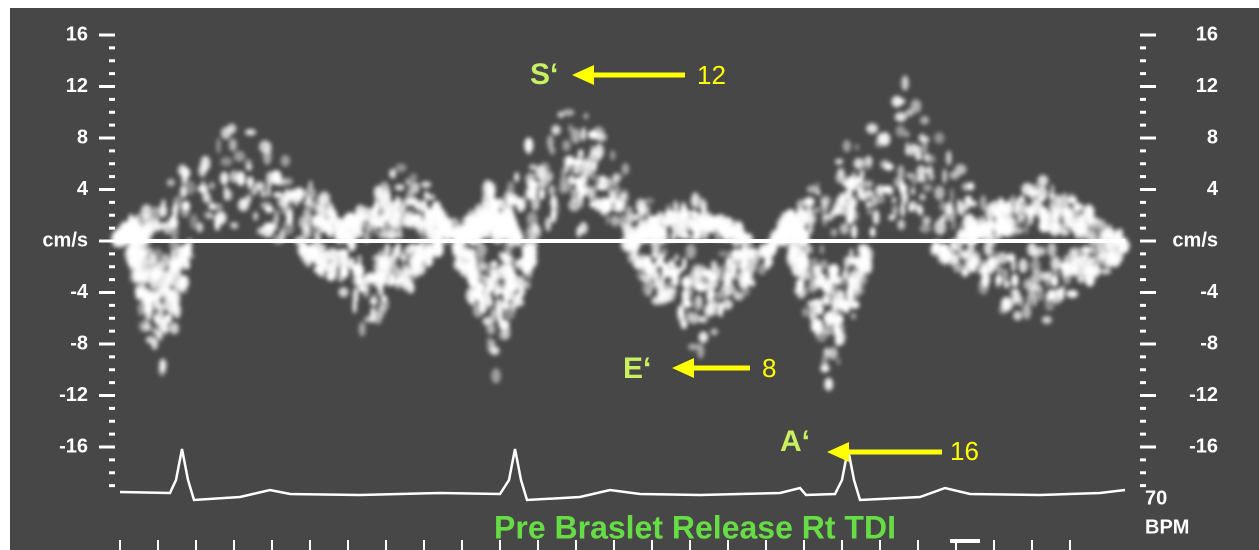 The image size is (1259, 550). I want to click on annotation-value: 8, so click(769, 368).